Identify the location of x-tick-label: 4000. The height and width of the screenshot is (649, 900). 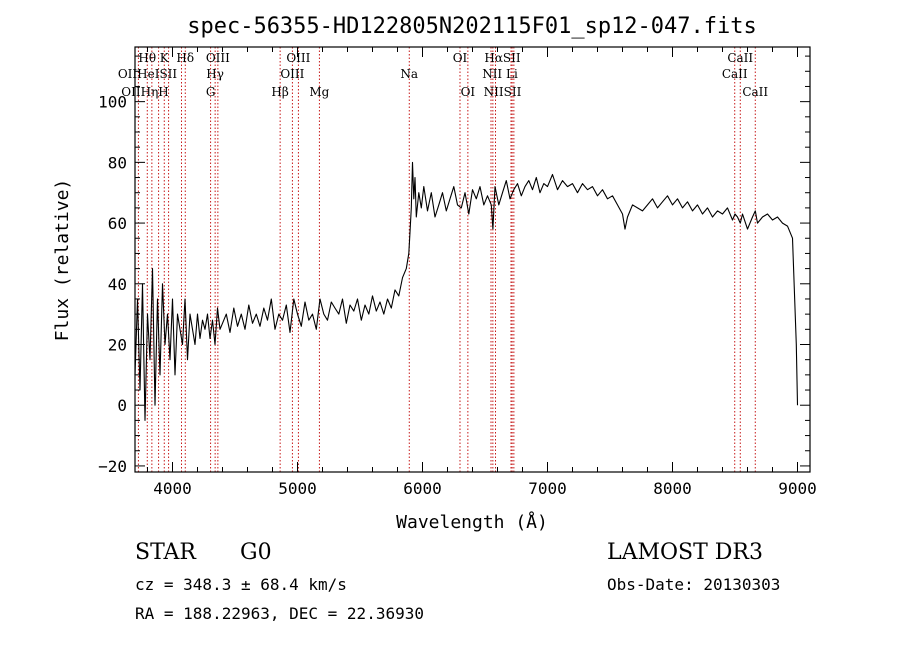
(172, 488).